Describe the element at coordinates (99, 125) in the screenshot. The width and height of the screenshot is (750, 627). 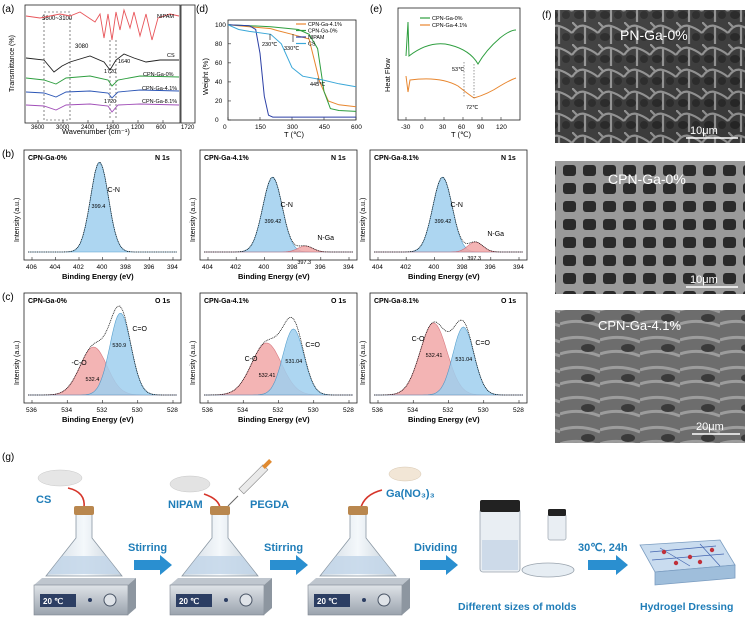
I see `ftir-xticks: 3600 3000 2400 1800 1200 600` at that location.